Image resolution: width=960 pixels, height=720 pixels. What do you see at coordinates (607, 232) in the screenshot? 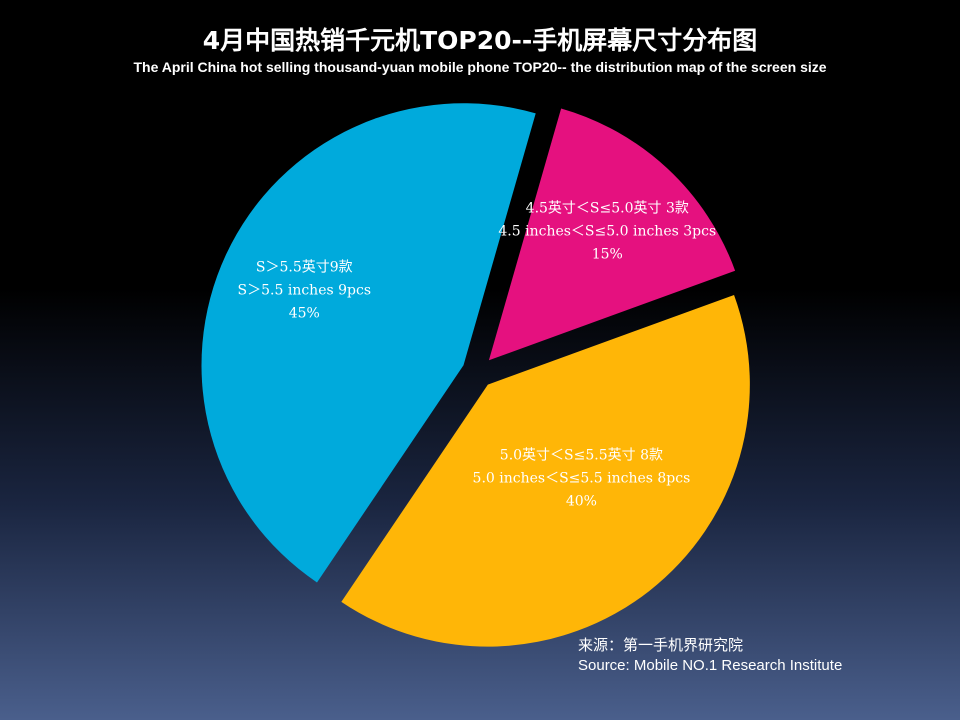
I see `slice-label-en: 4.5 inches＜S≤5.0 inches 3pcs` at bounding box center [607, 232].